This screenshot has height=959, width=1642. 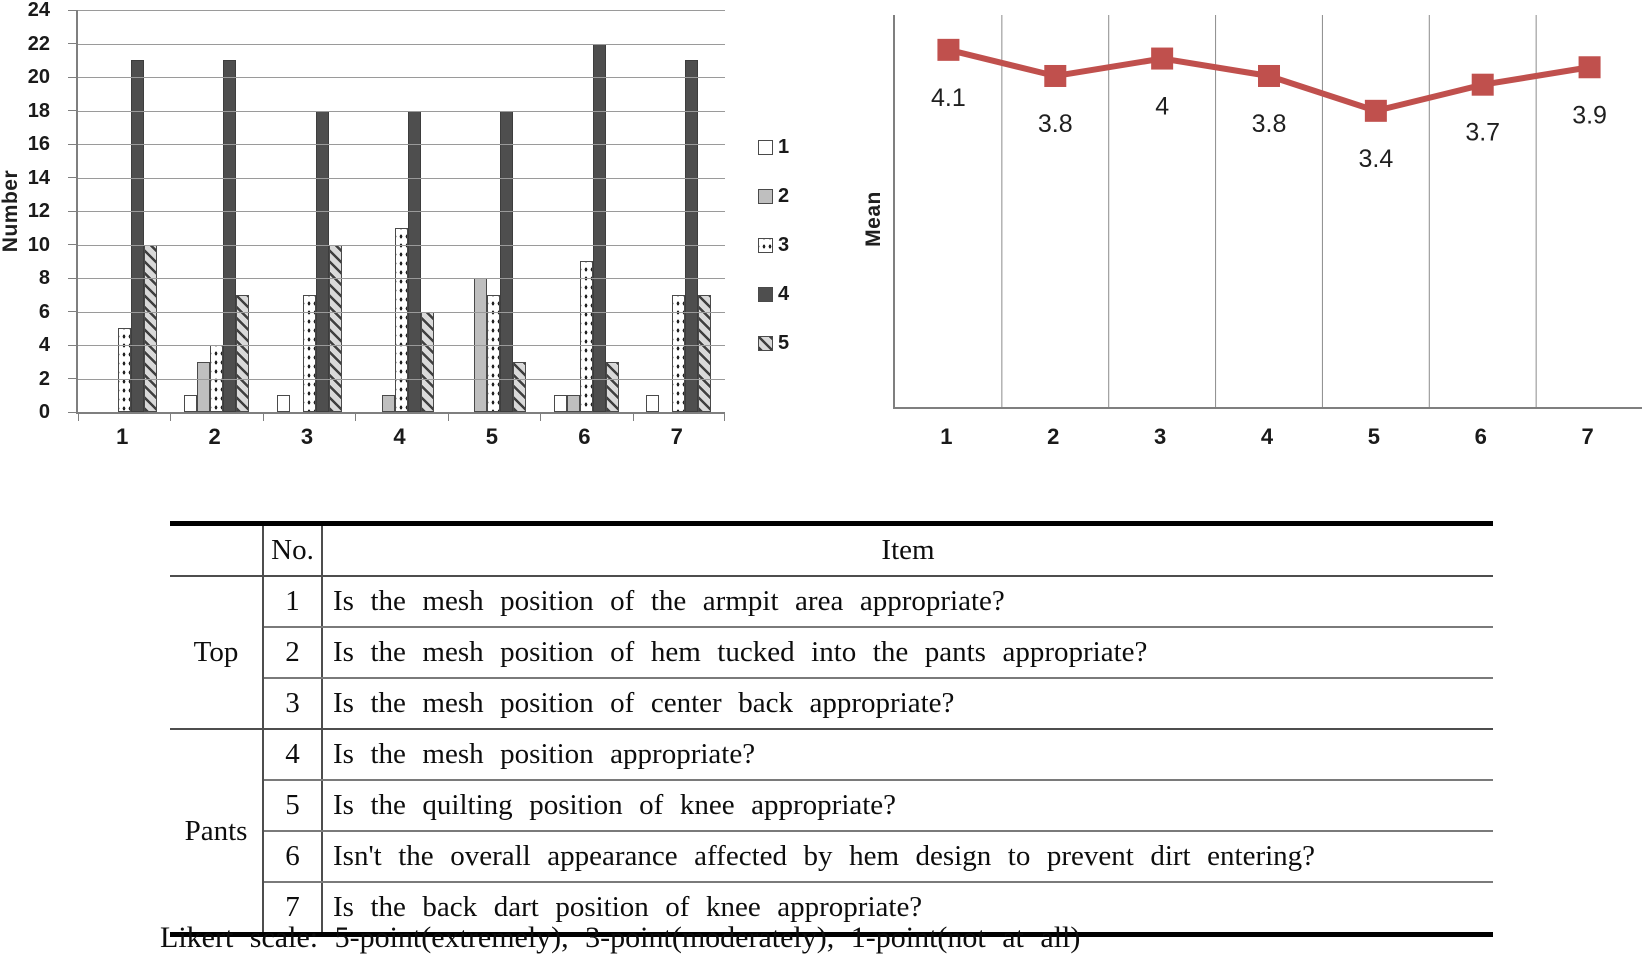 I want to click on x-tick-label: 6, so click(x=584, y=436).